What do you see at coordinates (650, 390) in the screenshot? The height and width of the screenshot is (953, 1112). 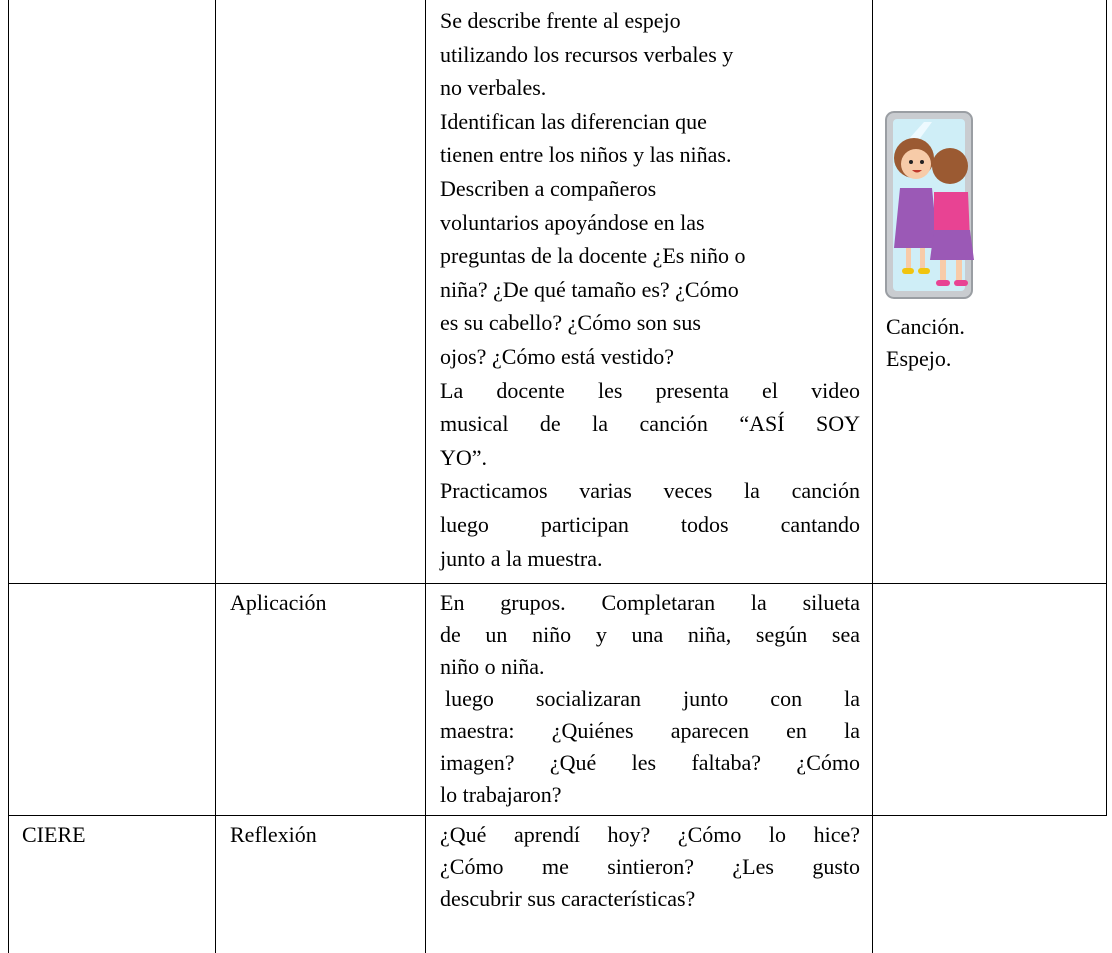 I see `text-line: La docente les presenta el video` at bounding box center [650, 390].